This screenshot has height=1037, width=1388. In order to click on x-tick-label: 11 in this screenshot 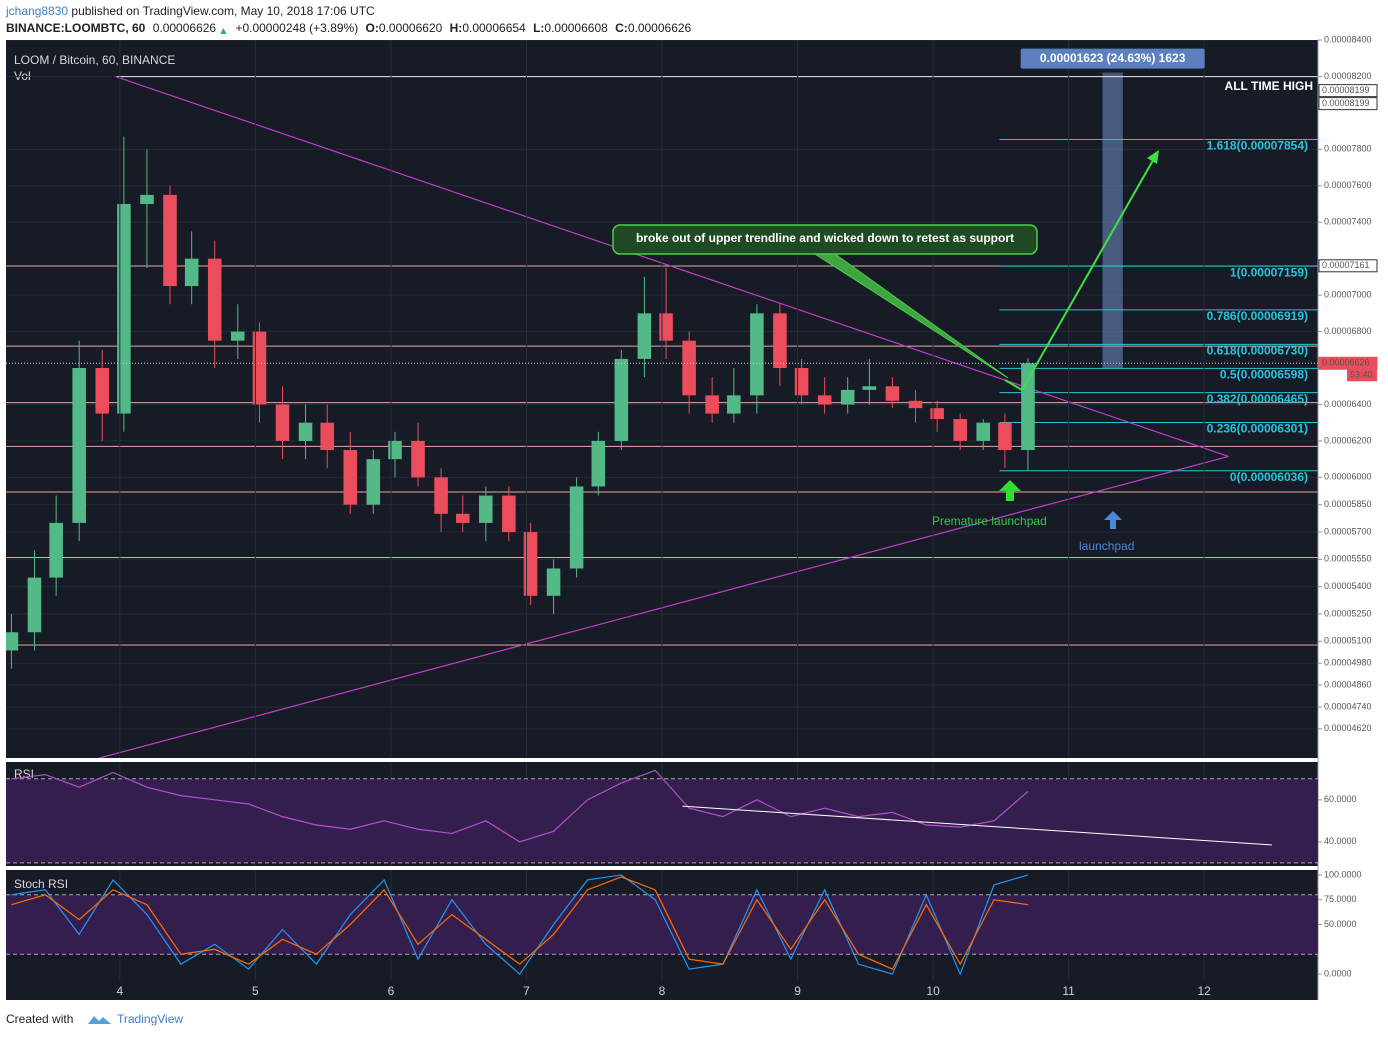, I will do `click(1068, 991)`.